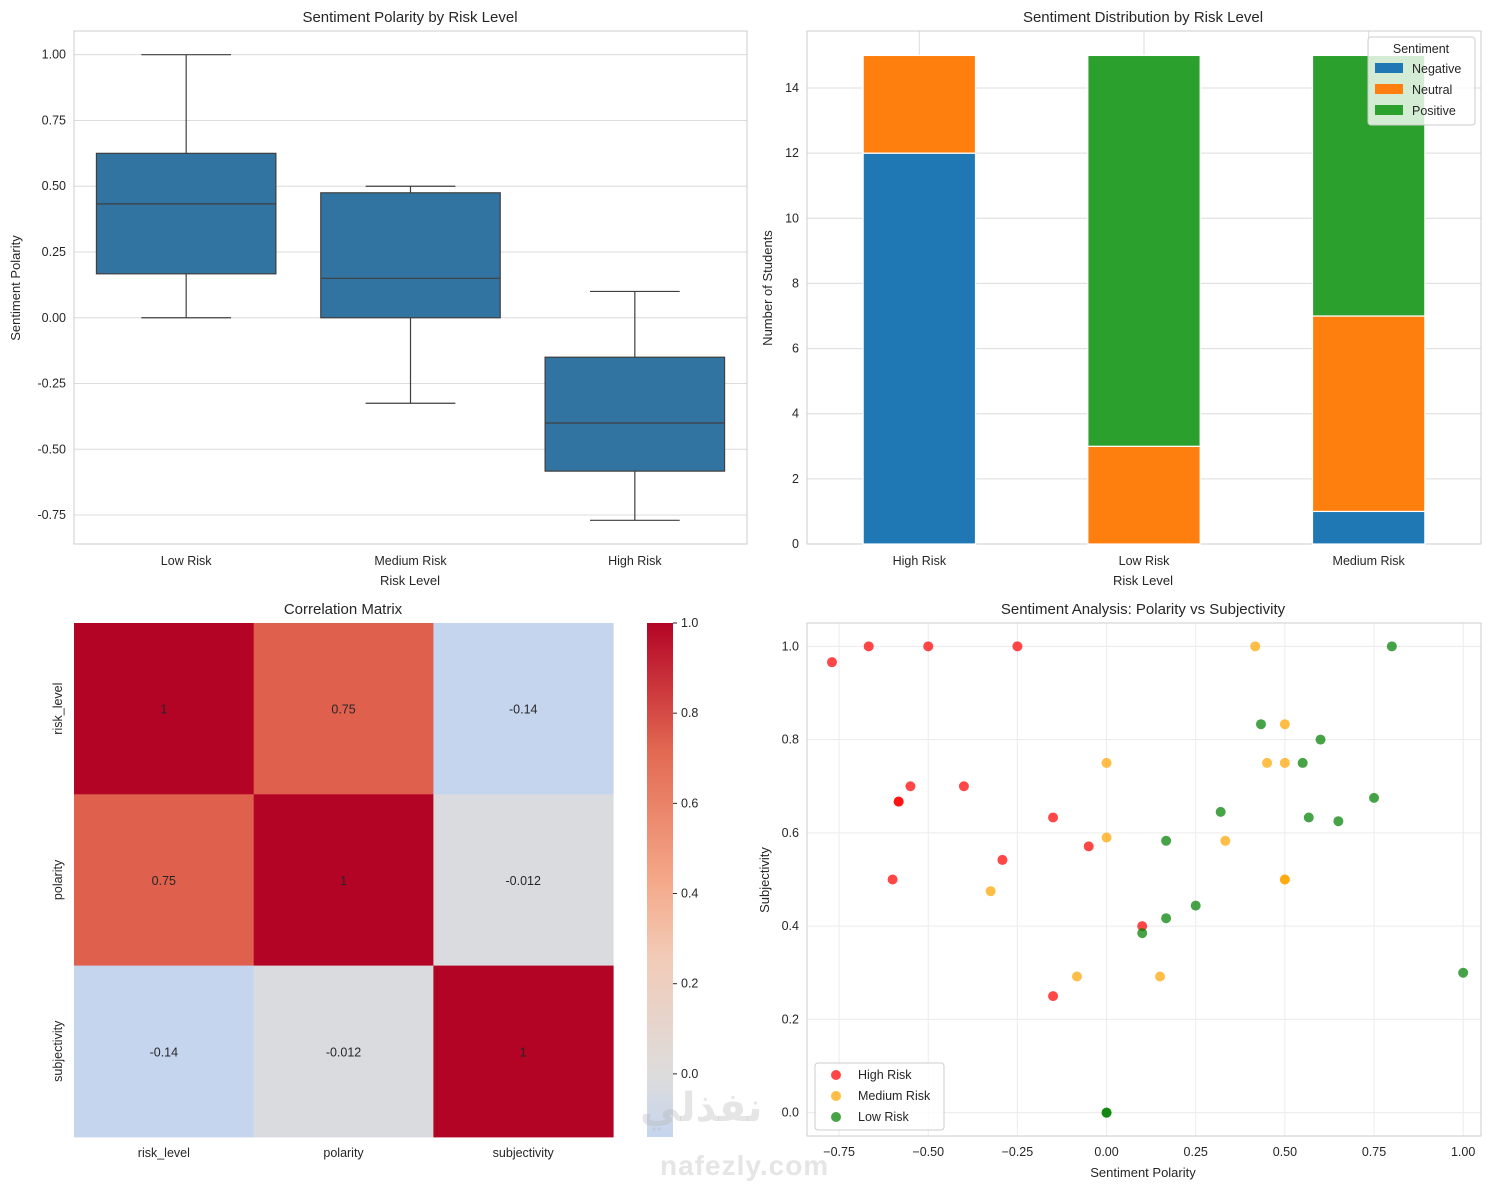 The width and height of the screenshot is (1490, 1190). I want to click on bar-legend-label: Neutral, so click(1432, 90).